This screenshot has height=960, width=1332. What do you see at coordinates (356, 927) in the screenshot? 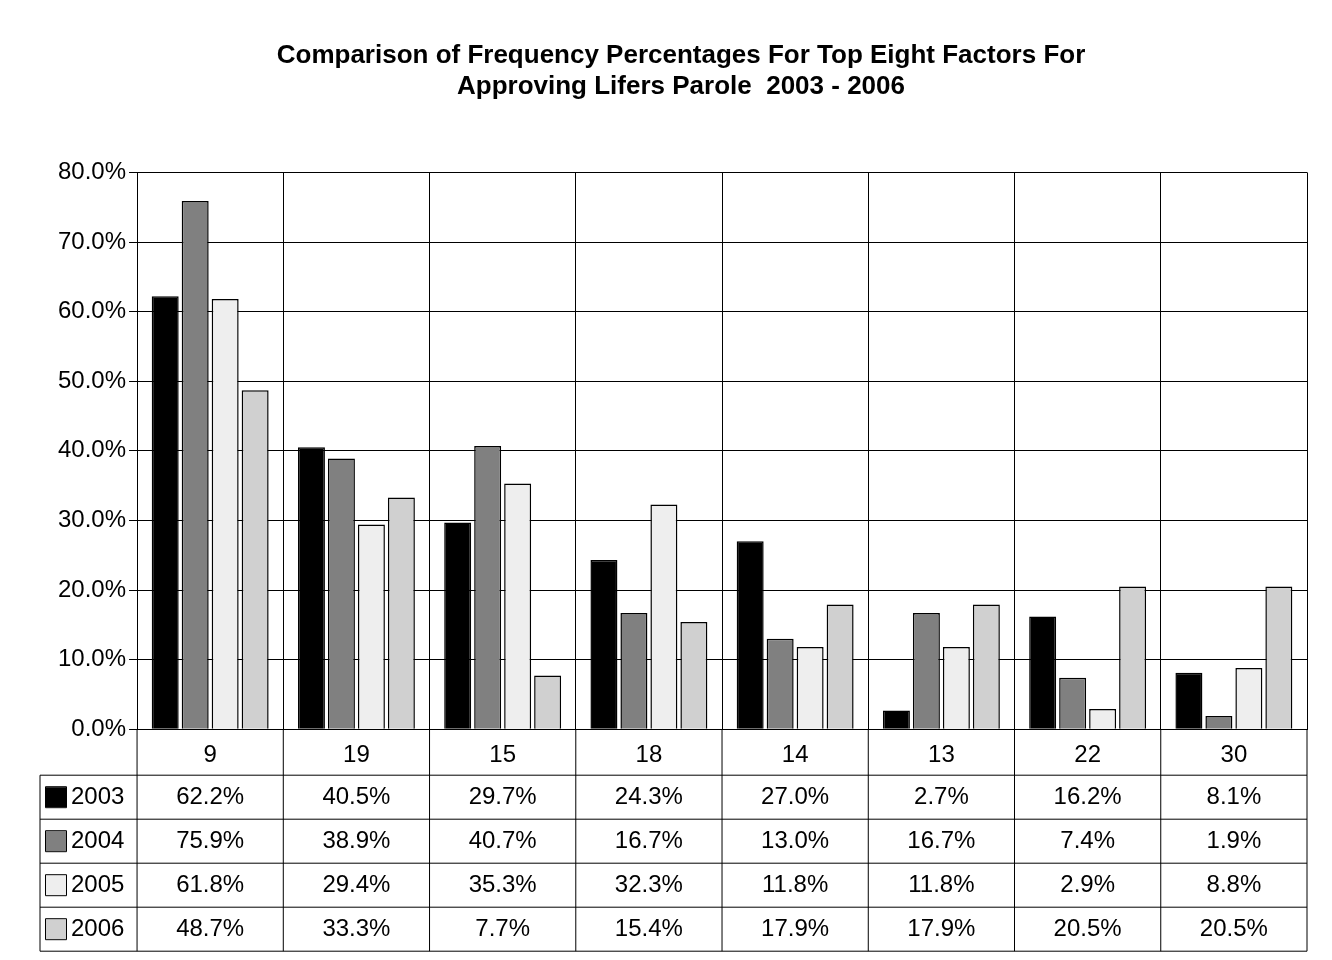
I see `data-label: 33.3%` at bounding box center [356, 927].